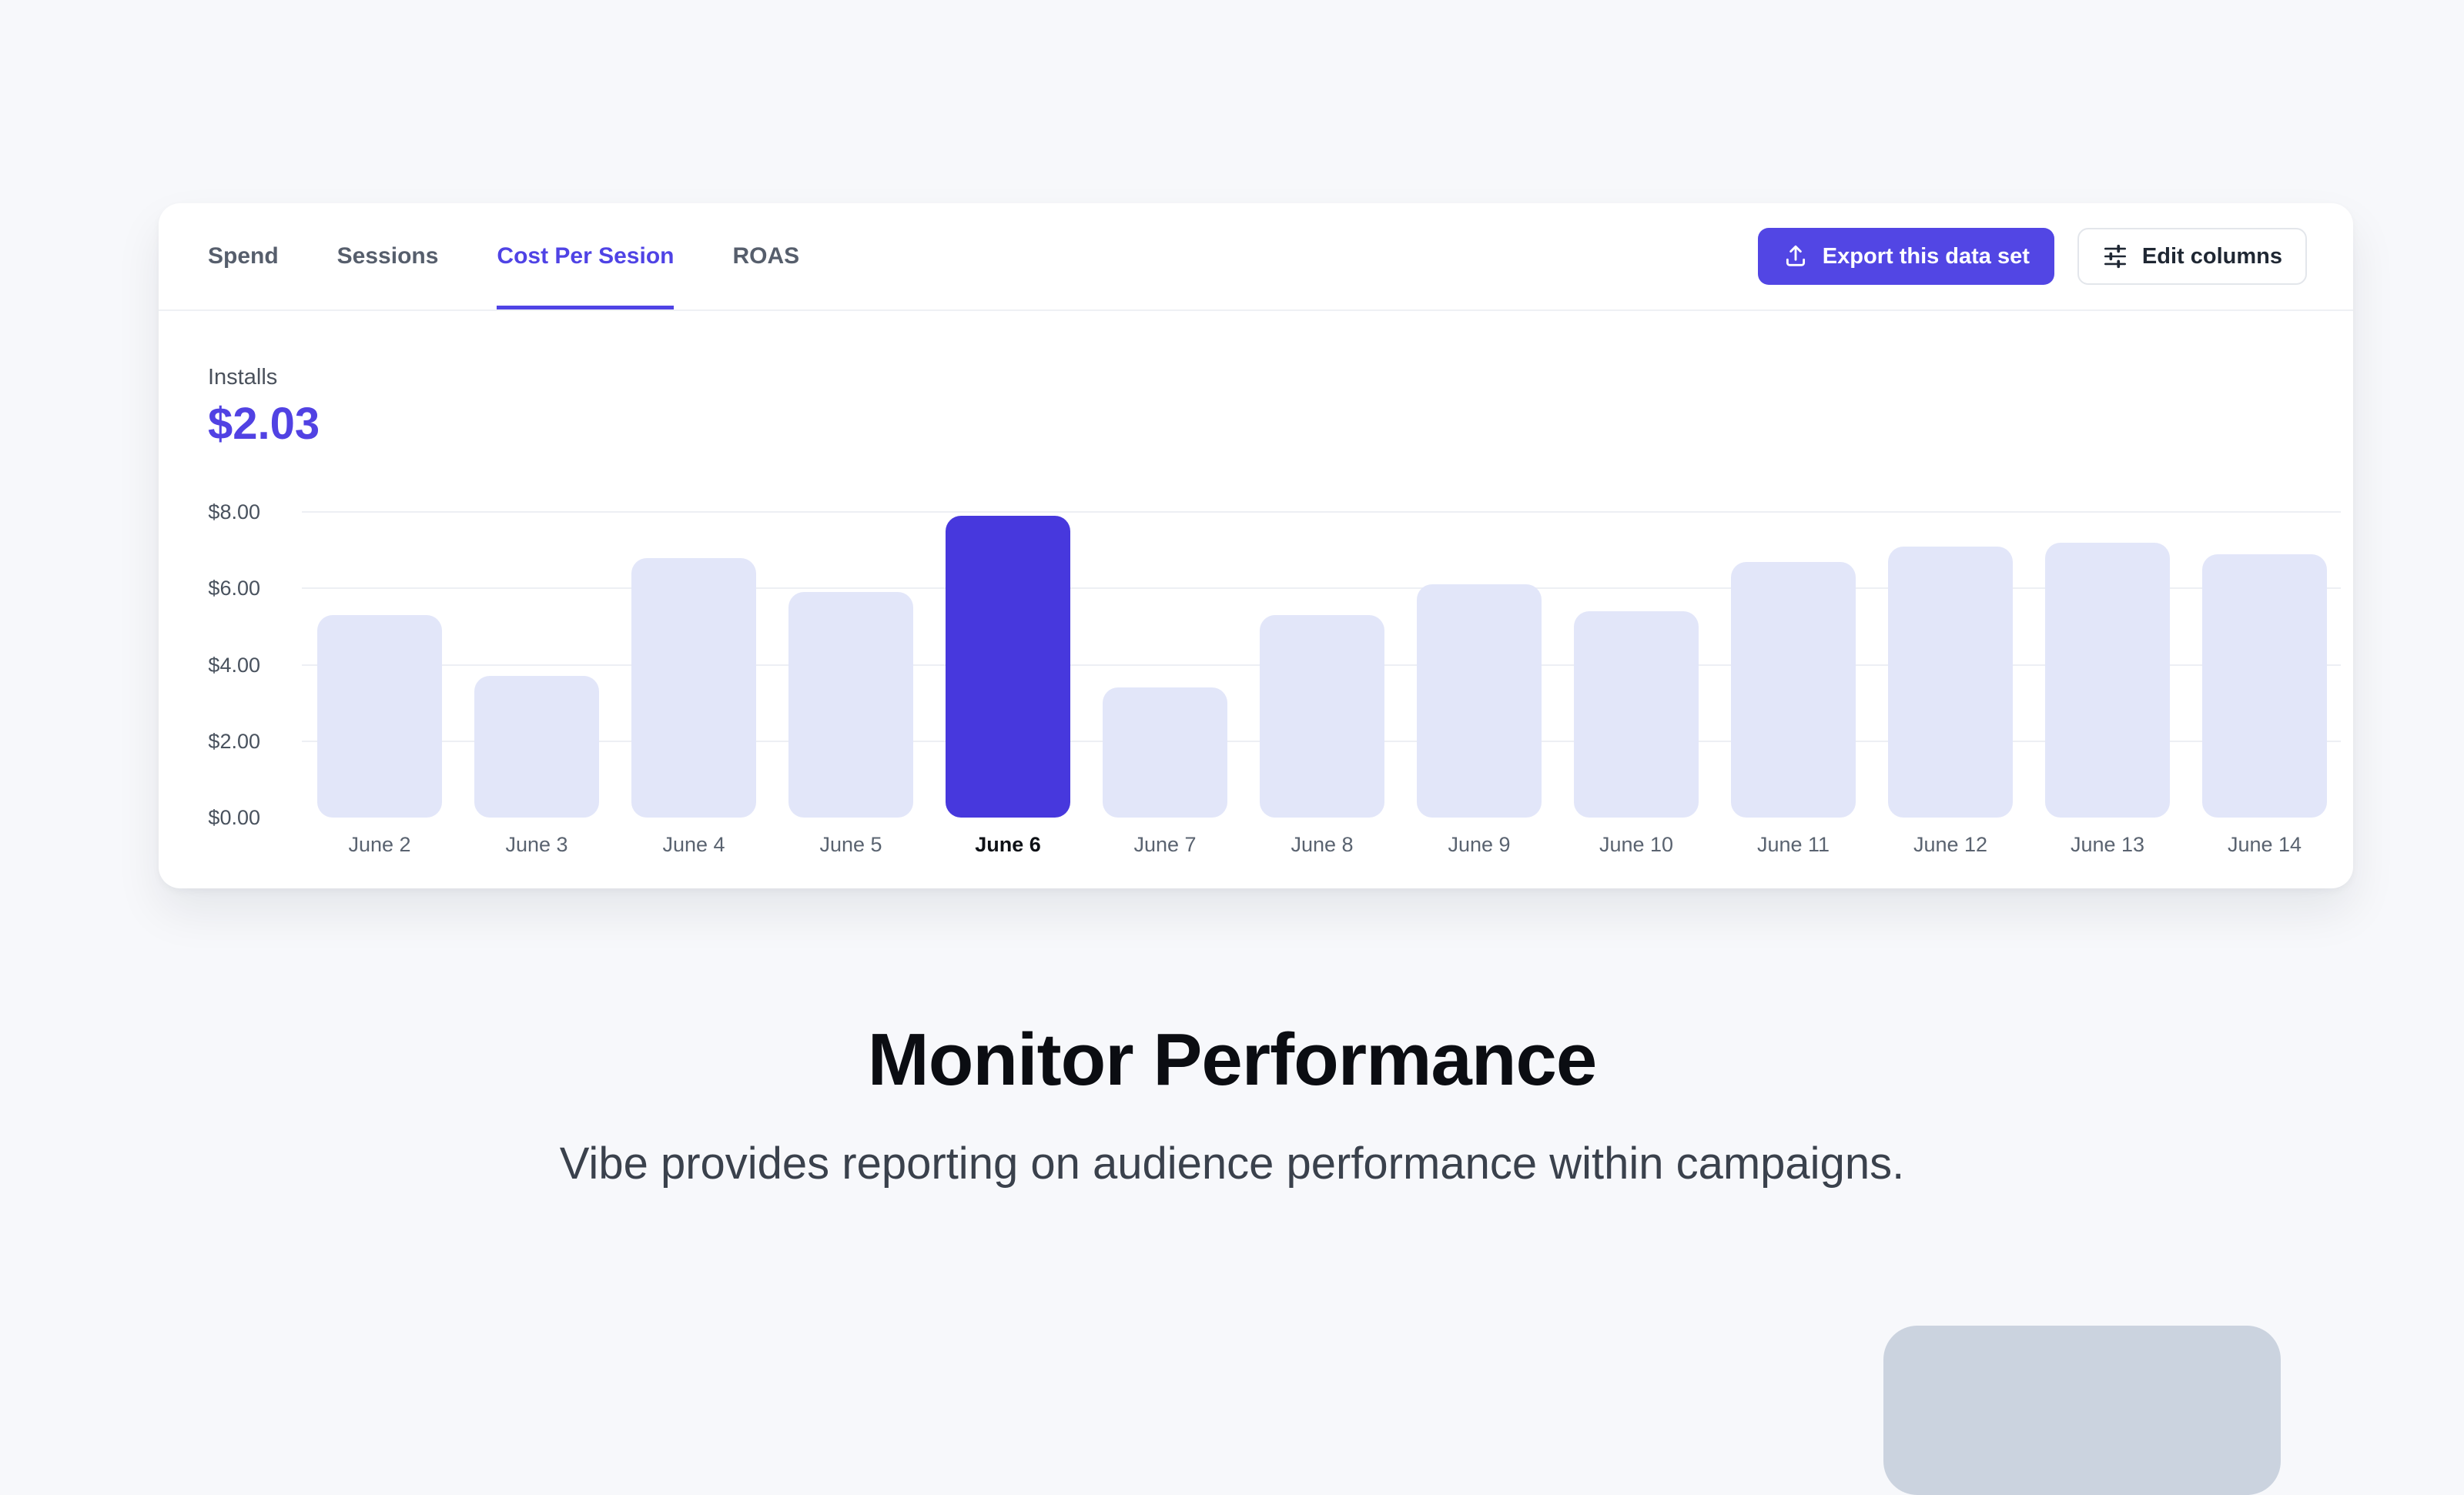 Image resolution: width=2464 pixels, height=1495 pixels. What do you see at coordinates (1008, 845) in the screenshot?
I see `x-axis-label: June 6` at bounding box center [1008, 845].